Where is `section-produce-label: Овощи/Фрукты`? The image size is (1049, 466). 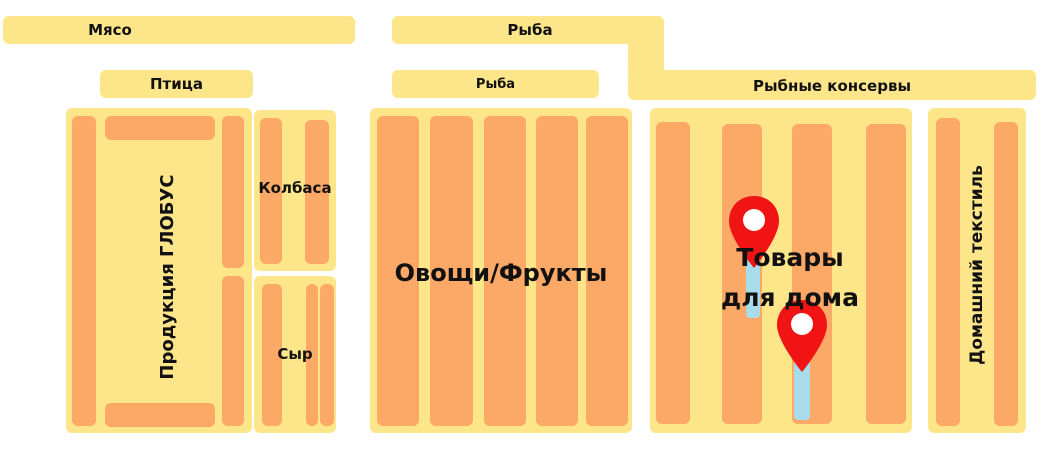
section-produce-label: Овощи/Фрукты is located at coordinates (501, 273).